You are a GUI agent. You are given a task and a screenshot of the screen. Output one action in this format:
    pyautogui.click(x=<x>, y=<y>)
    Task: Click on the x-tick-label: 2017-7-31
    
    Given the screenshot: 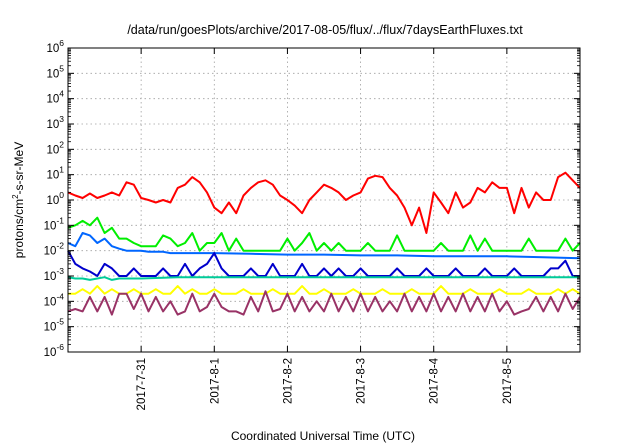 What is the action you would take?
    pyautogui.click(x=142, y=384)
    